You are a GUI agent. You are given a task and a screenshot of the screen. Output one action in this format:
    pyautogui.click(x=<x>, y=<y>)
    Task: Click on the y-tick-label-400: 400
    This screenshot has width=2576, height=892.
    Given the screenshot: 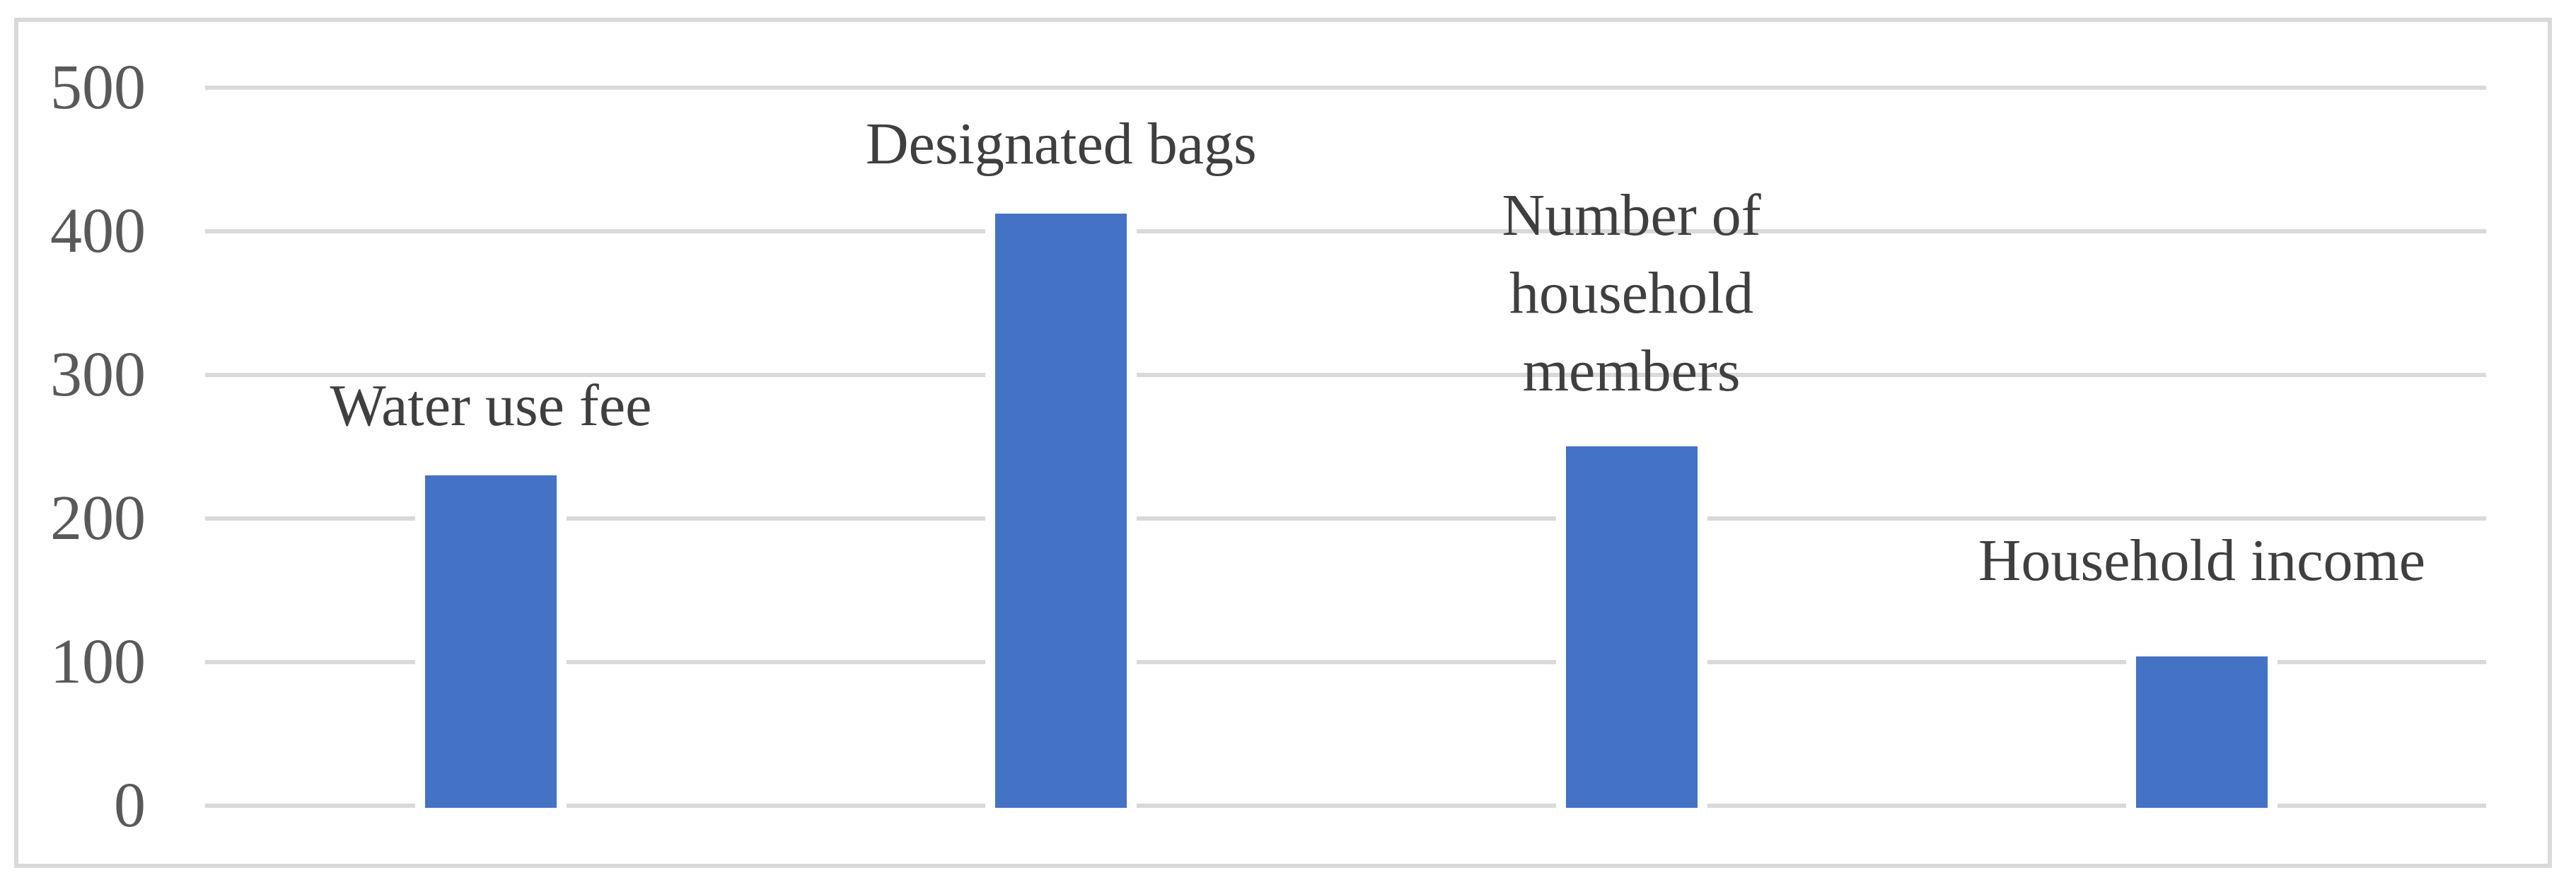 What is the action you would take?
    pyautogui.click(x=98, y=230)
    